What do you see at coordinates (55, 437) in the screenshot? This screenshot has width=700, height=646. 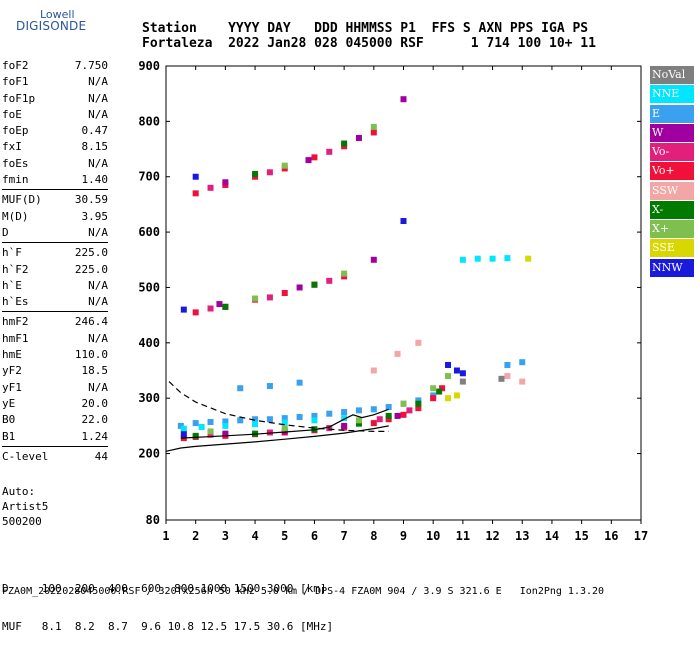 I see `param-row: B1 1.24` at bounding box center [55, 437].